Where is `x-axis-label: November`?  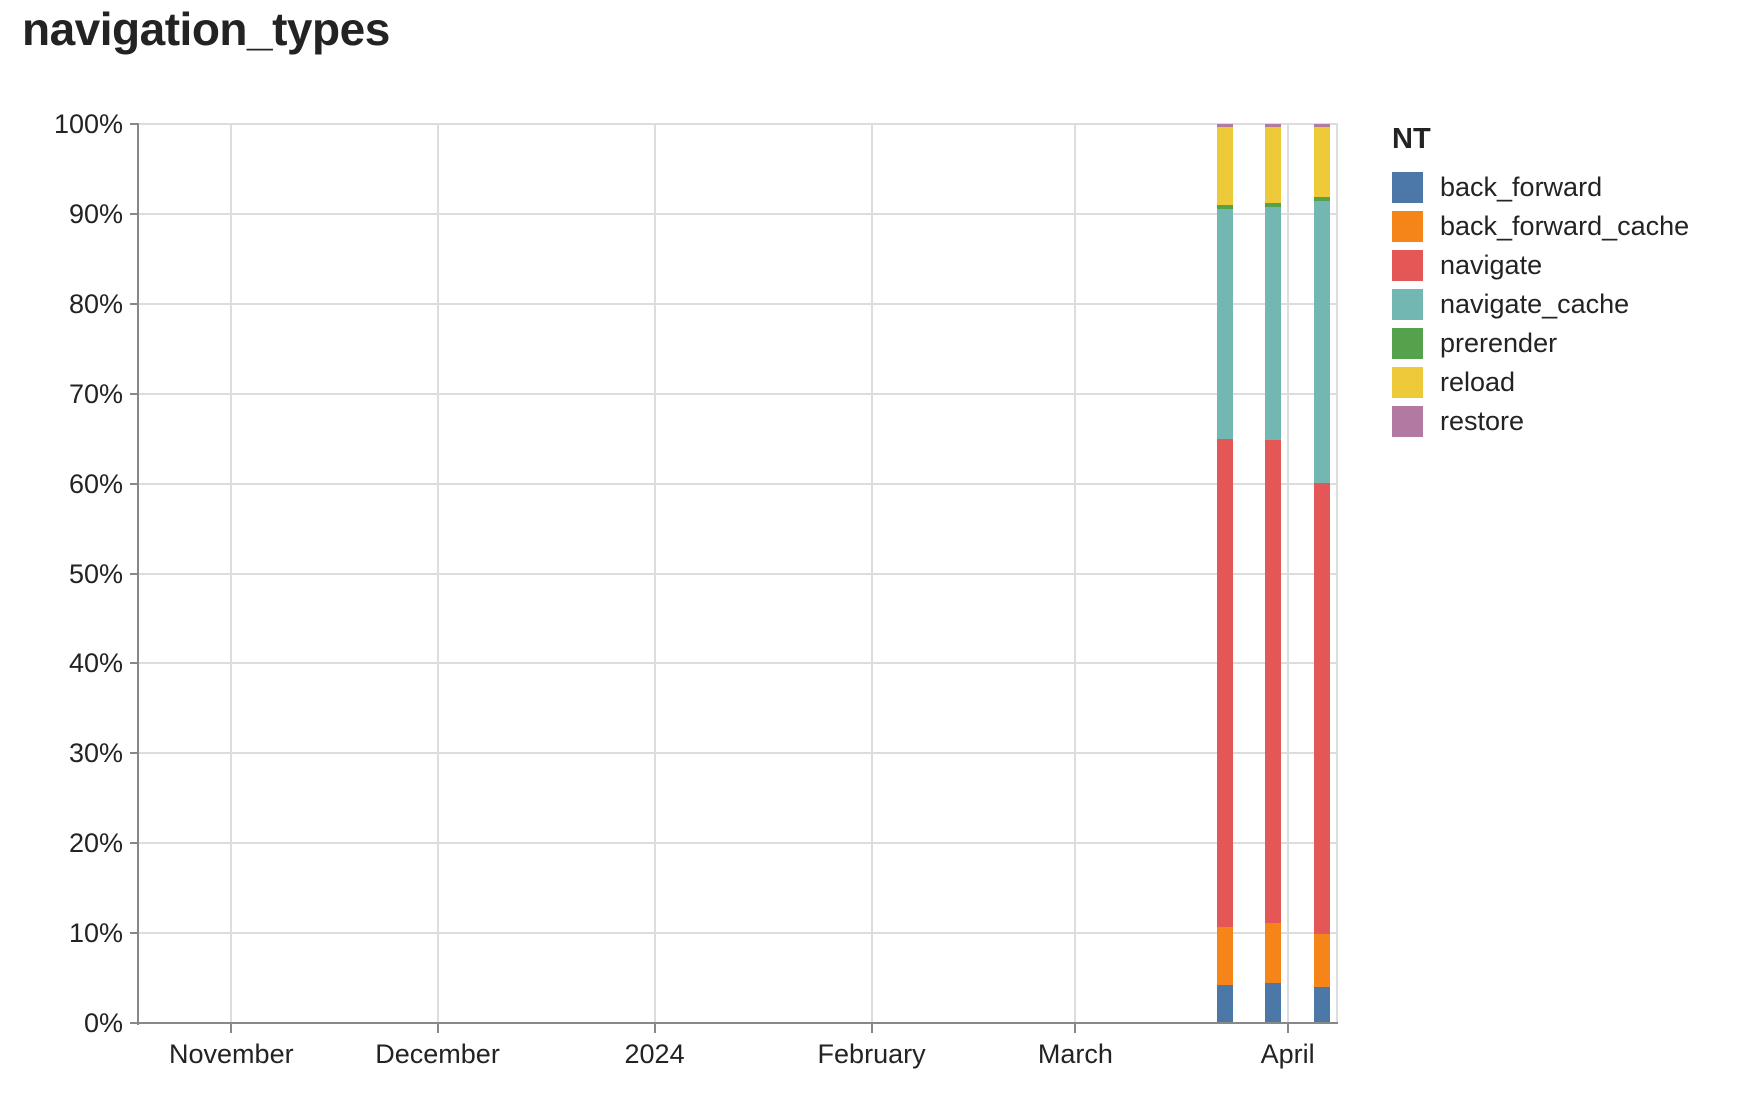 x-axis-label: November is located at coordinates (231, 1054).